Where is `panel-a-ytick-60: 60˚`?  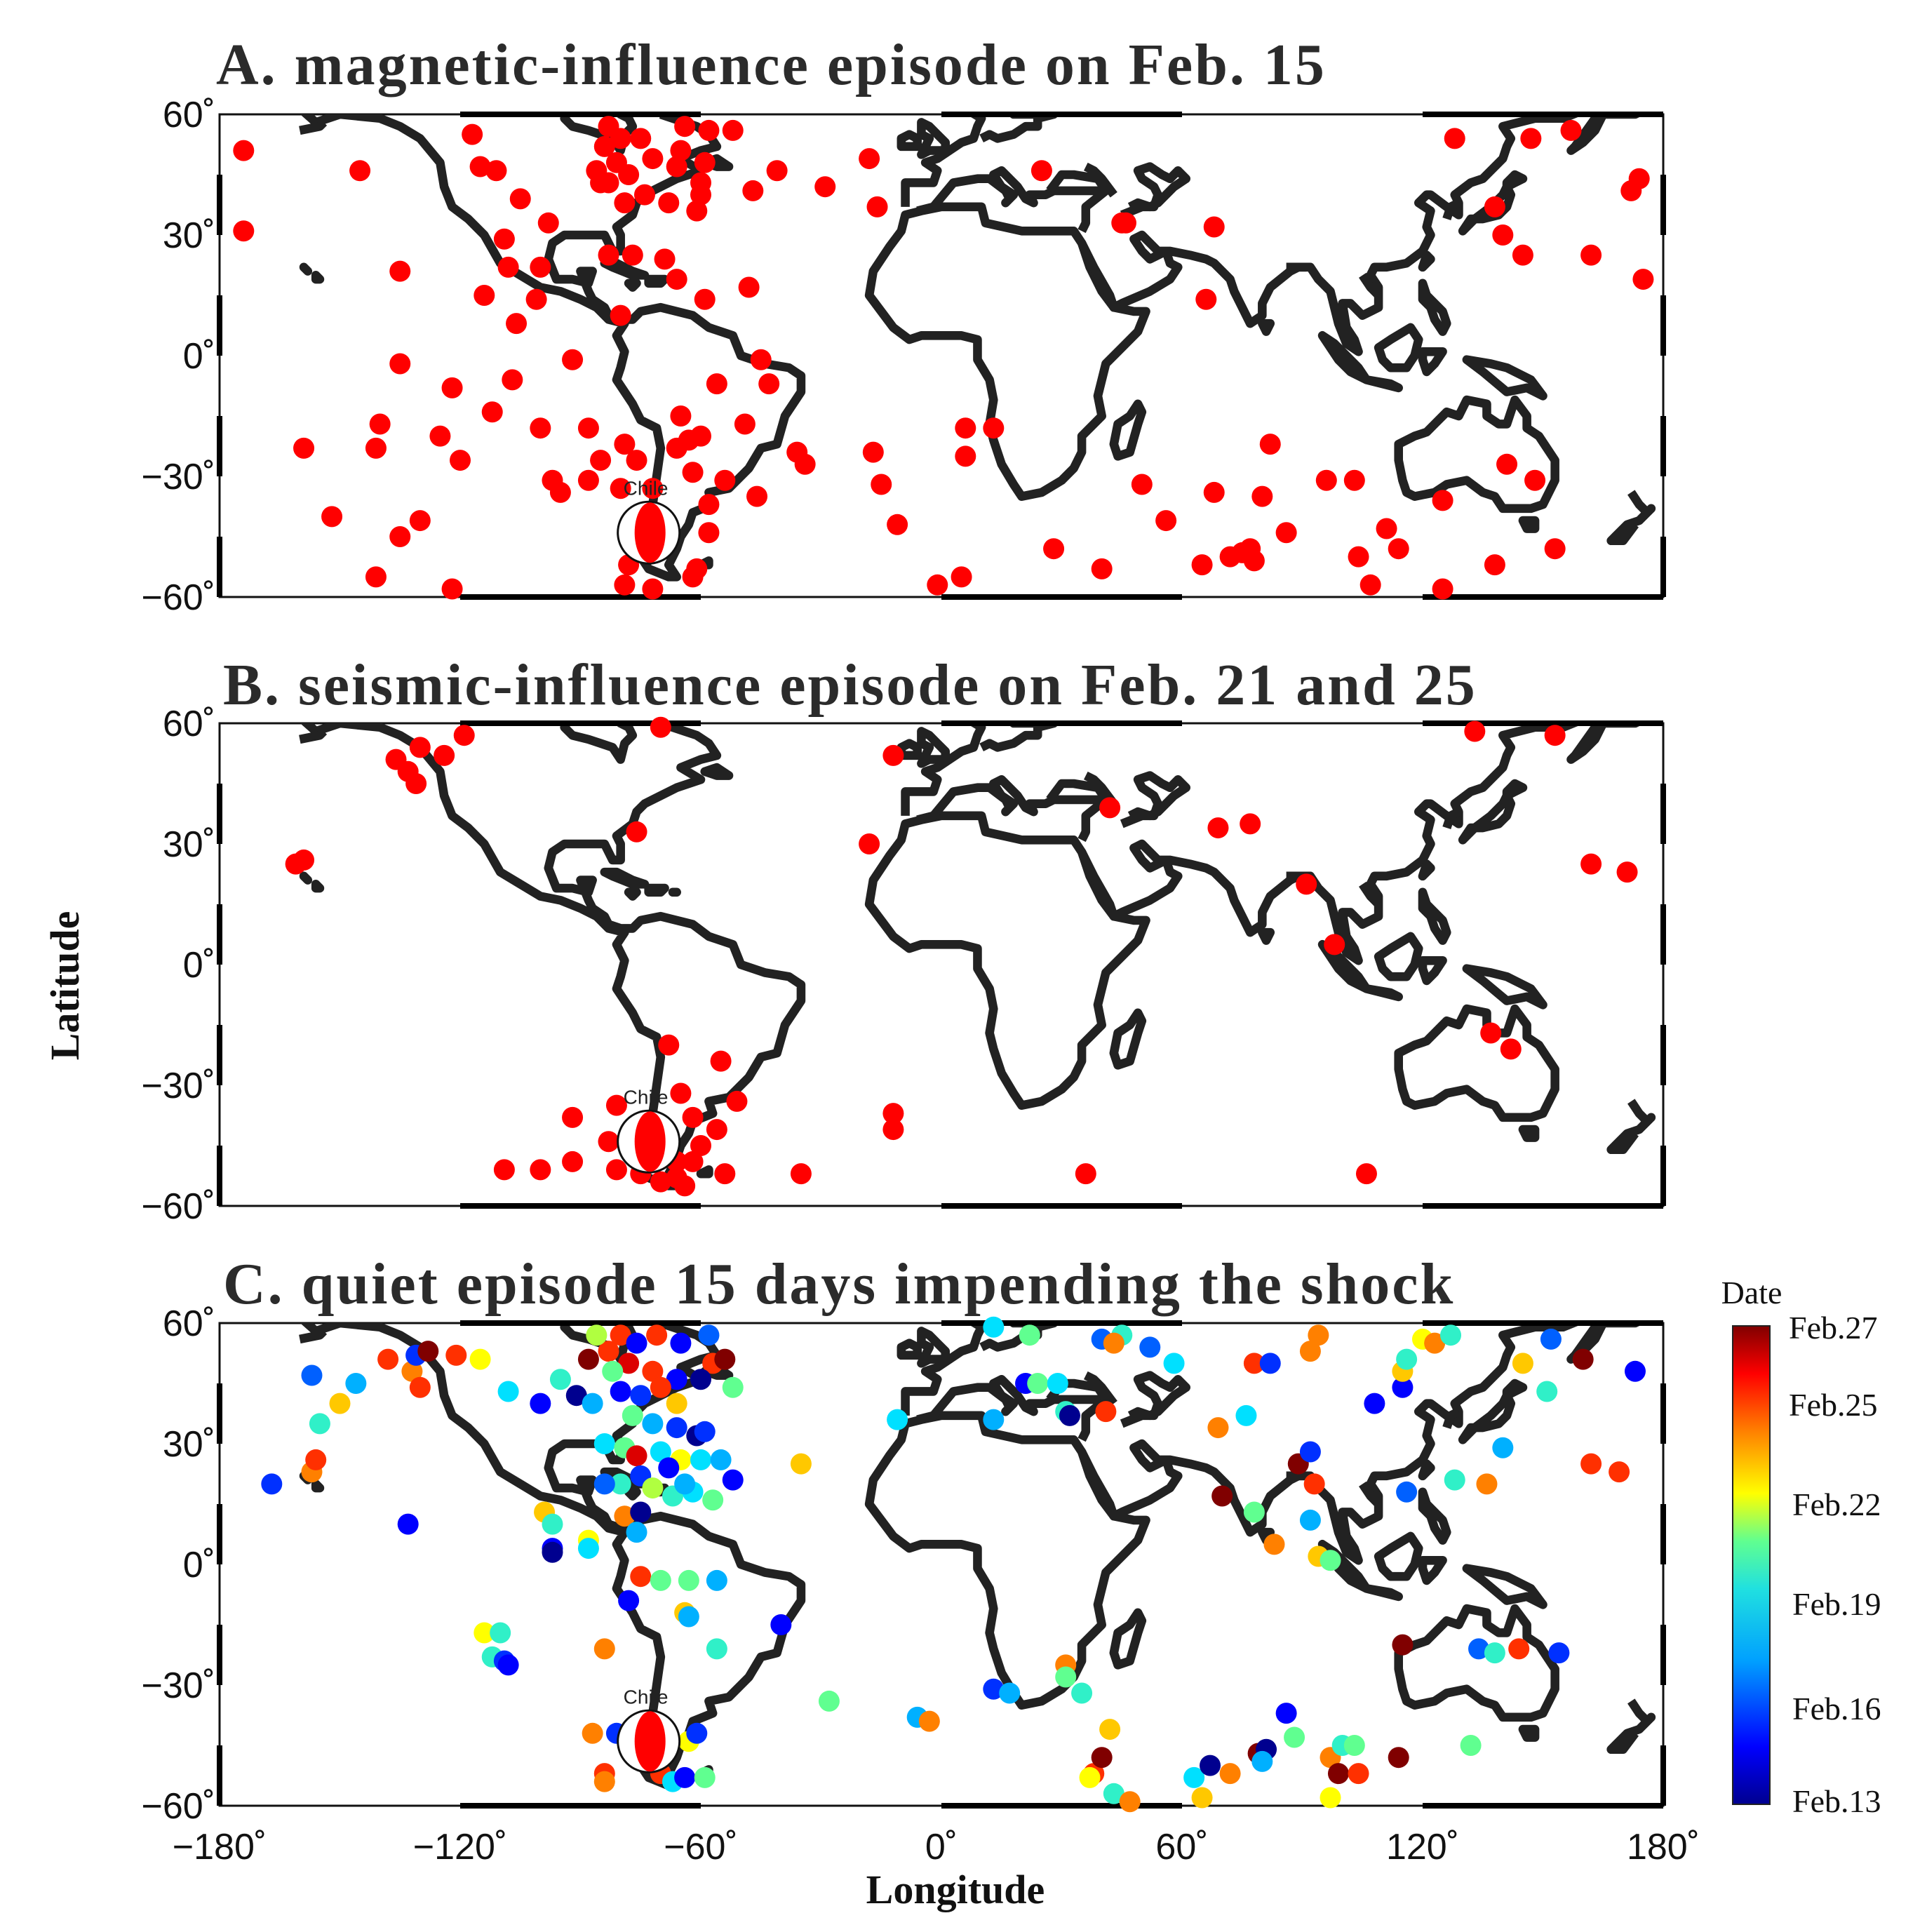
panel-a-ytick-60: 60˚ is located at coordinates (189, 115).